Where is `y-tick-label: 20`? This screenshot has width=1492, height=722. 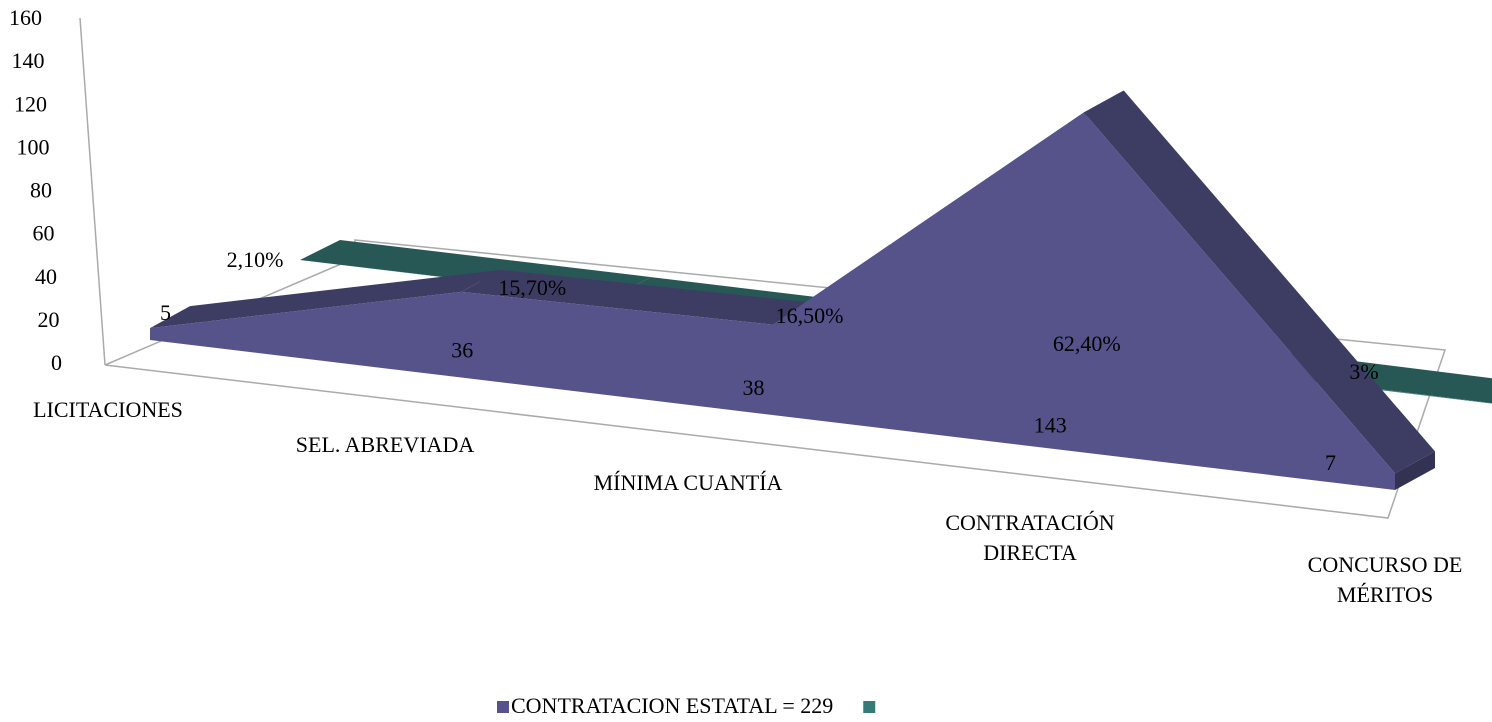
y-tick-label: 20 is located at coordinates (49, 319).